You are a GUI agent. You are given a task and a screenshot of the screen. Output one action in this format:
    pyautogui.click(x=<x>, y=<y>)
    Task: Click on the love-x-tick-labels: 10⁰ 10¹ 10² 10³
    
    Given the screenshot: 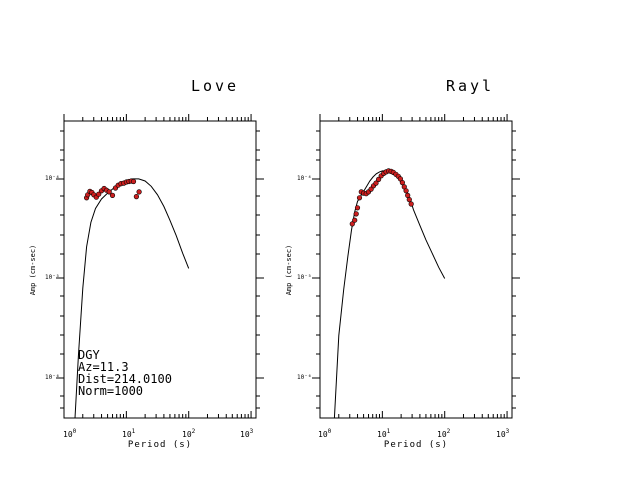 What is the action you would take?
    pyautogui.click(x=158, y=433)
    